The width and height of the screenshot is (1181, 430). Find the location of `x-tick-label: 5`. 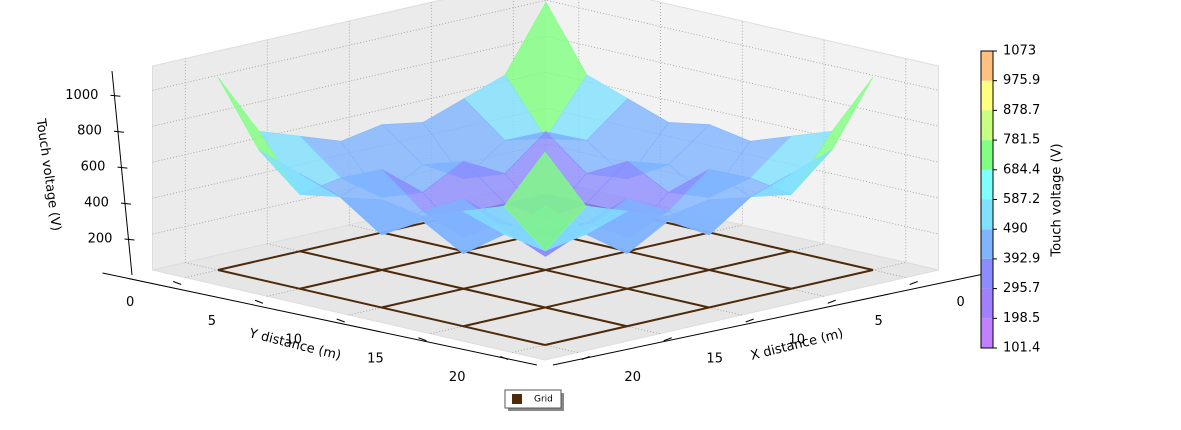

x-tick-label: 5 is located at coordinates (879, 321).